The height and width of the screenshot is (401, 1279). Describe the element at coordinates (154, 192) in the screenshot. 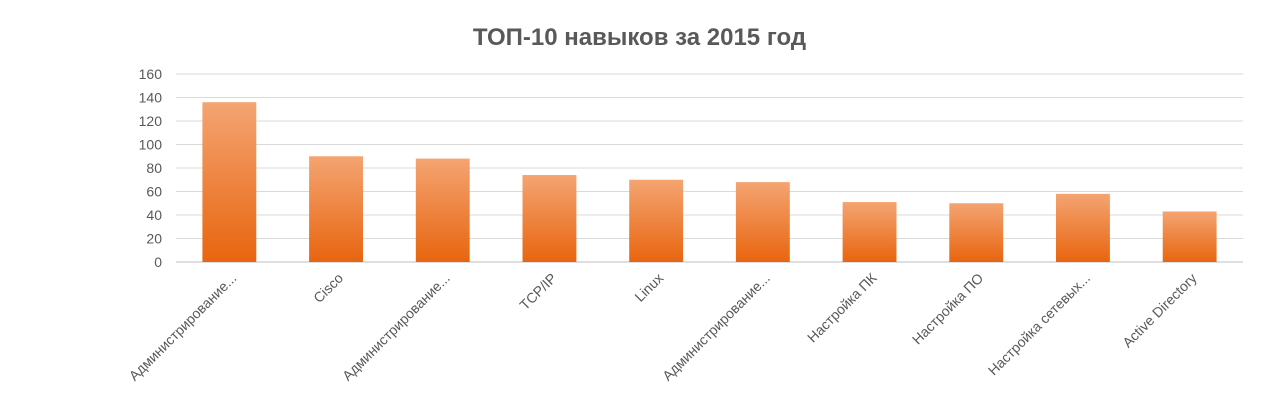

I see `y-tick-label: 60` at that location.